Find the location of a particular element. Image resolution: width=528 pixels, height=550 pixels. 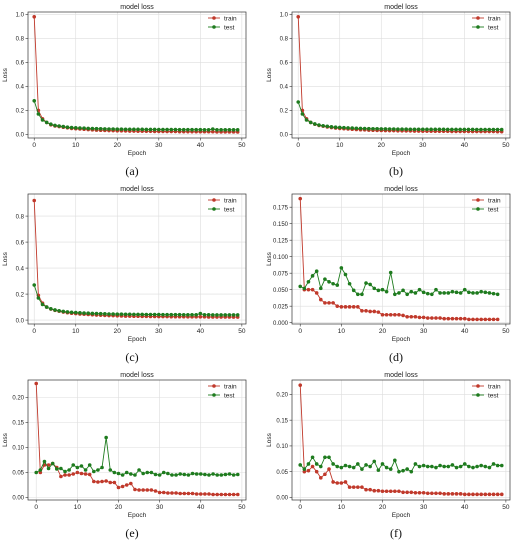

series-line-train is located at coordinates (399, 74).